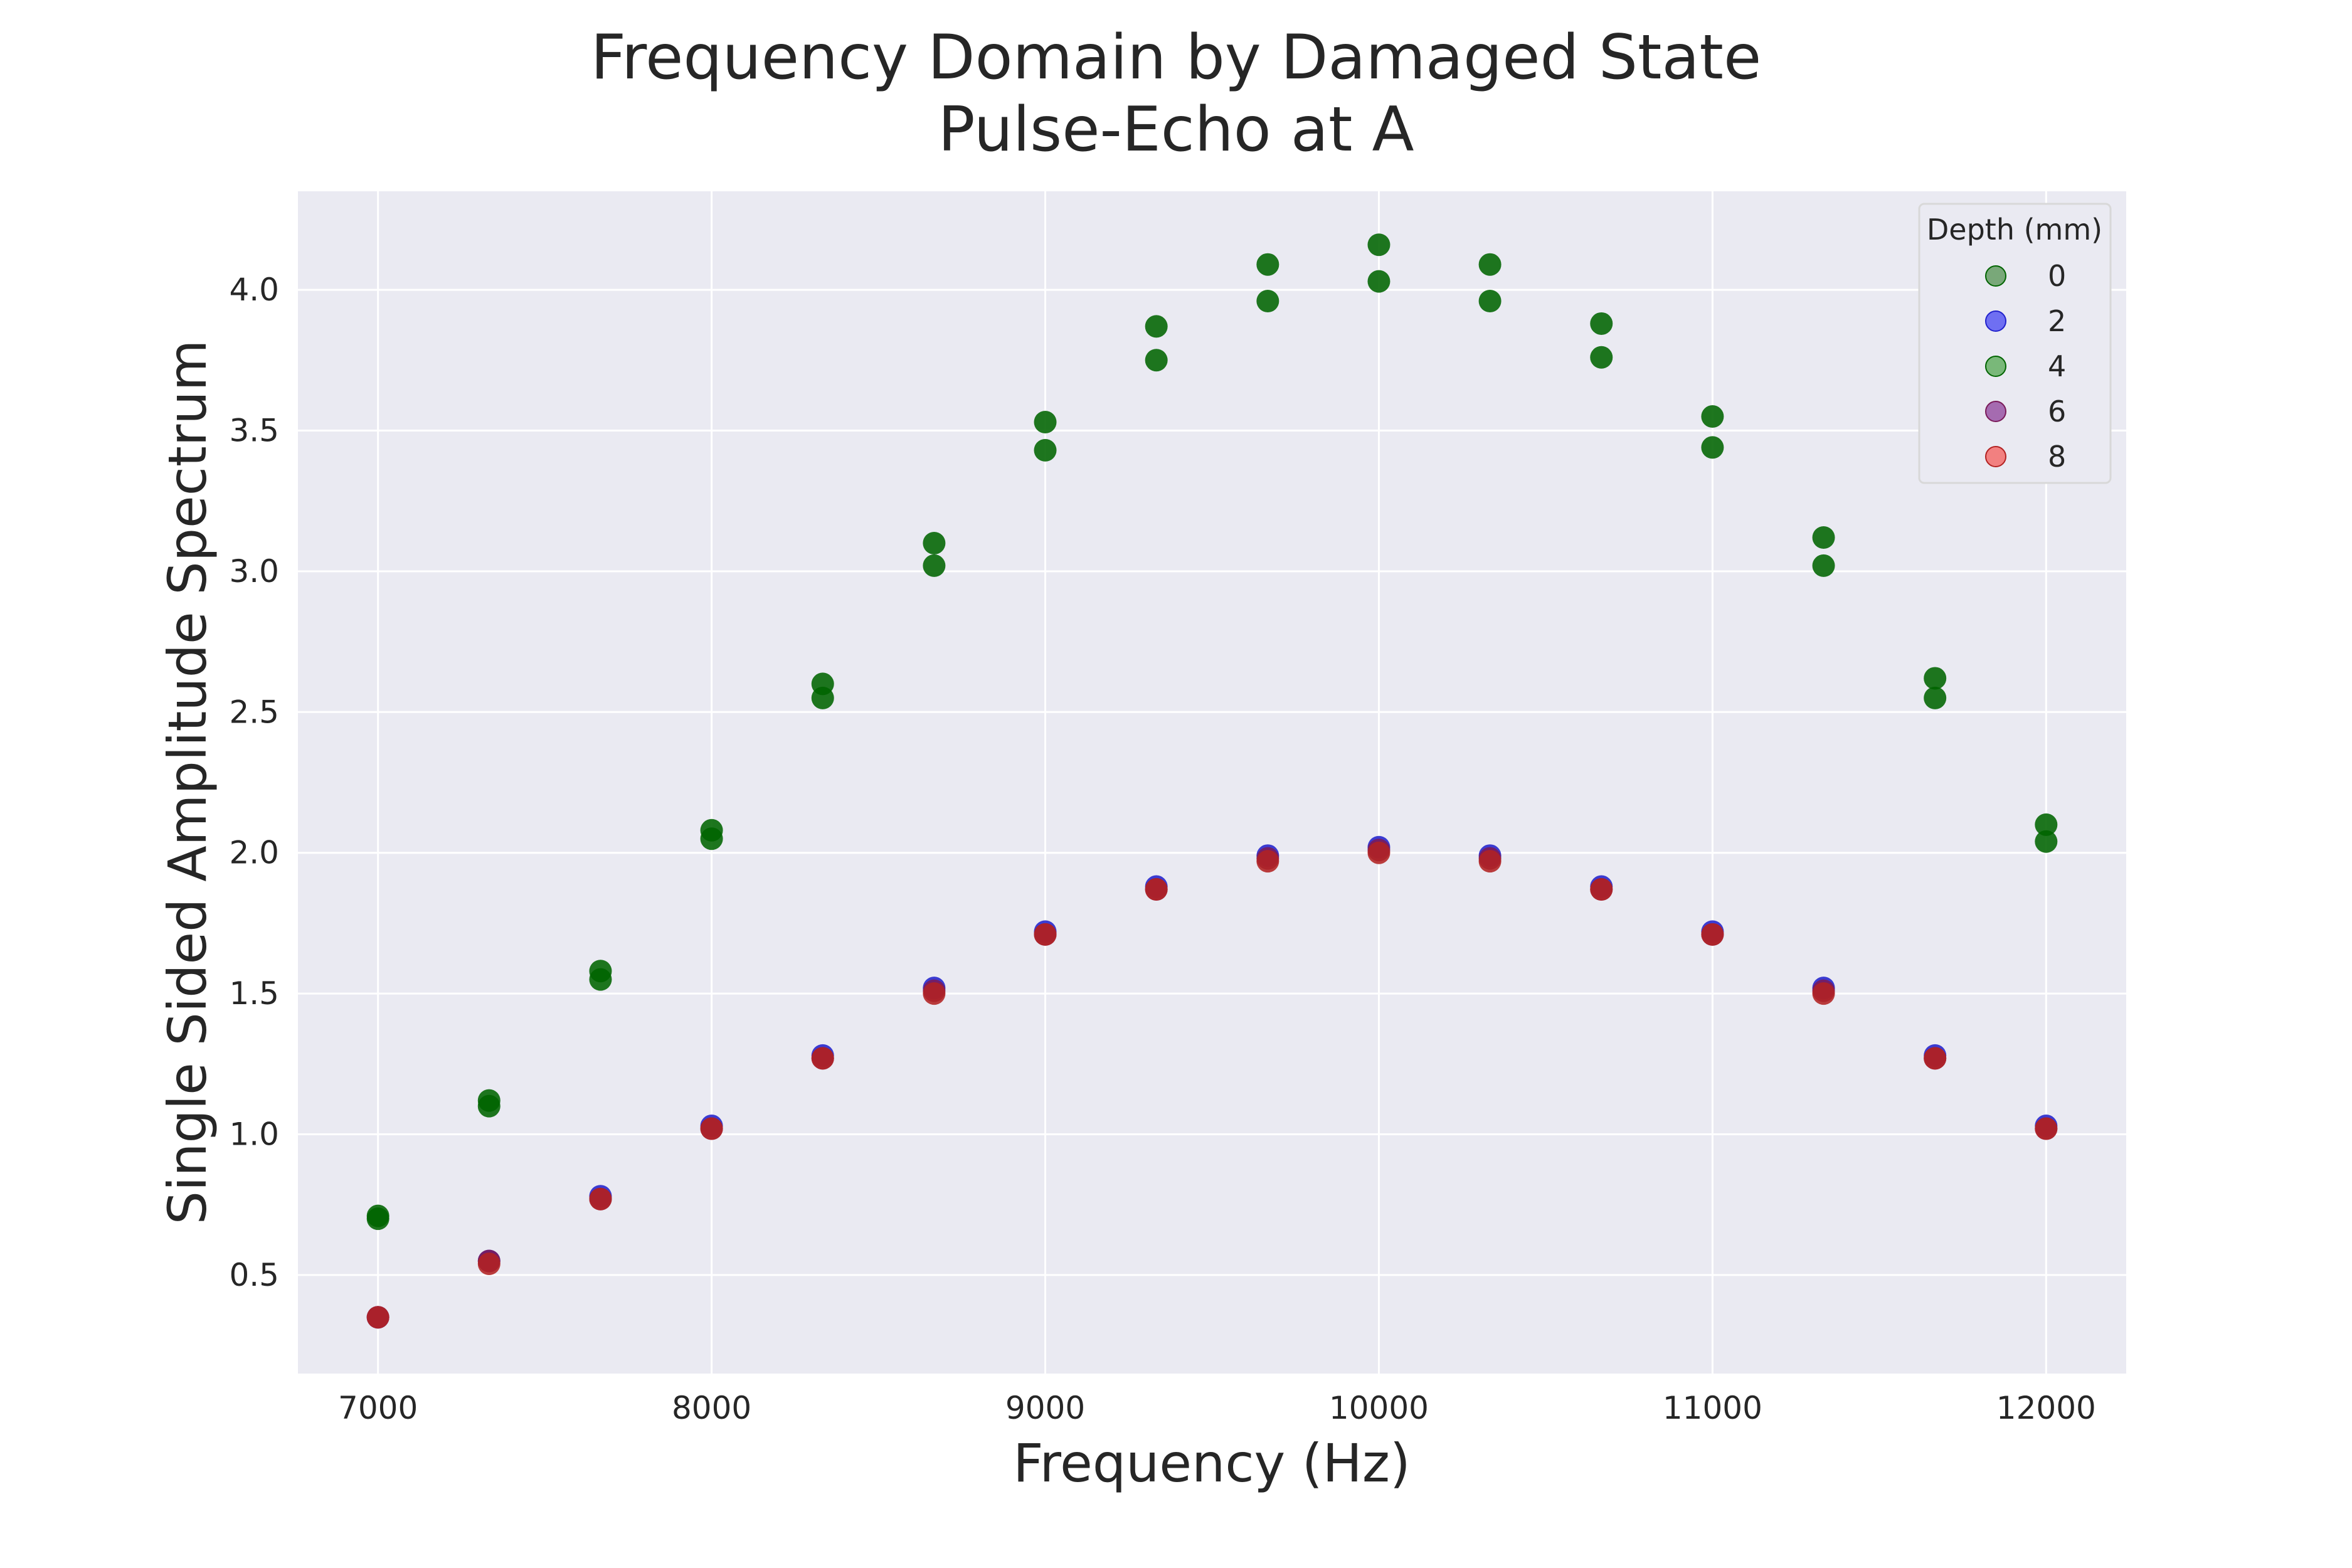 The width and height of the screenshot is (2352, 1568). I want to click on y-tick-label: 3.5, so click(254, 430).